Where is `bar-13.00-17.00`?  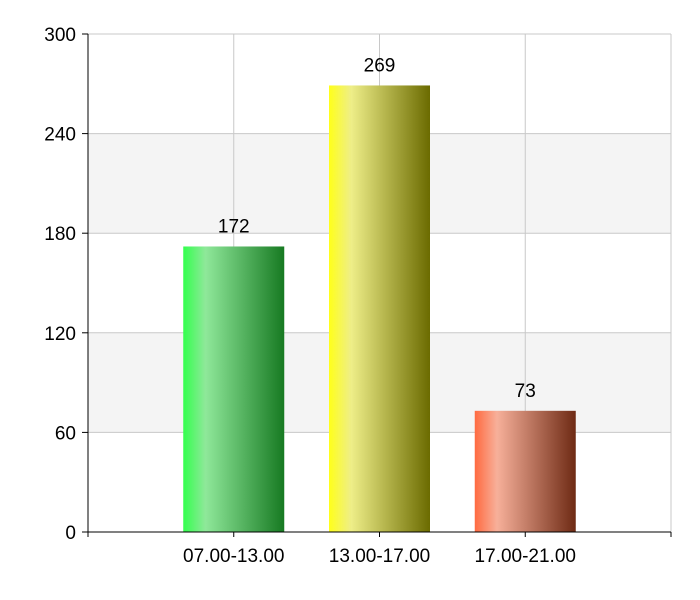 bar-13.00-17.00 is located at coordinates (379, 309).